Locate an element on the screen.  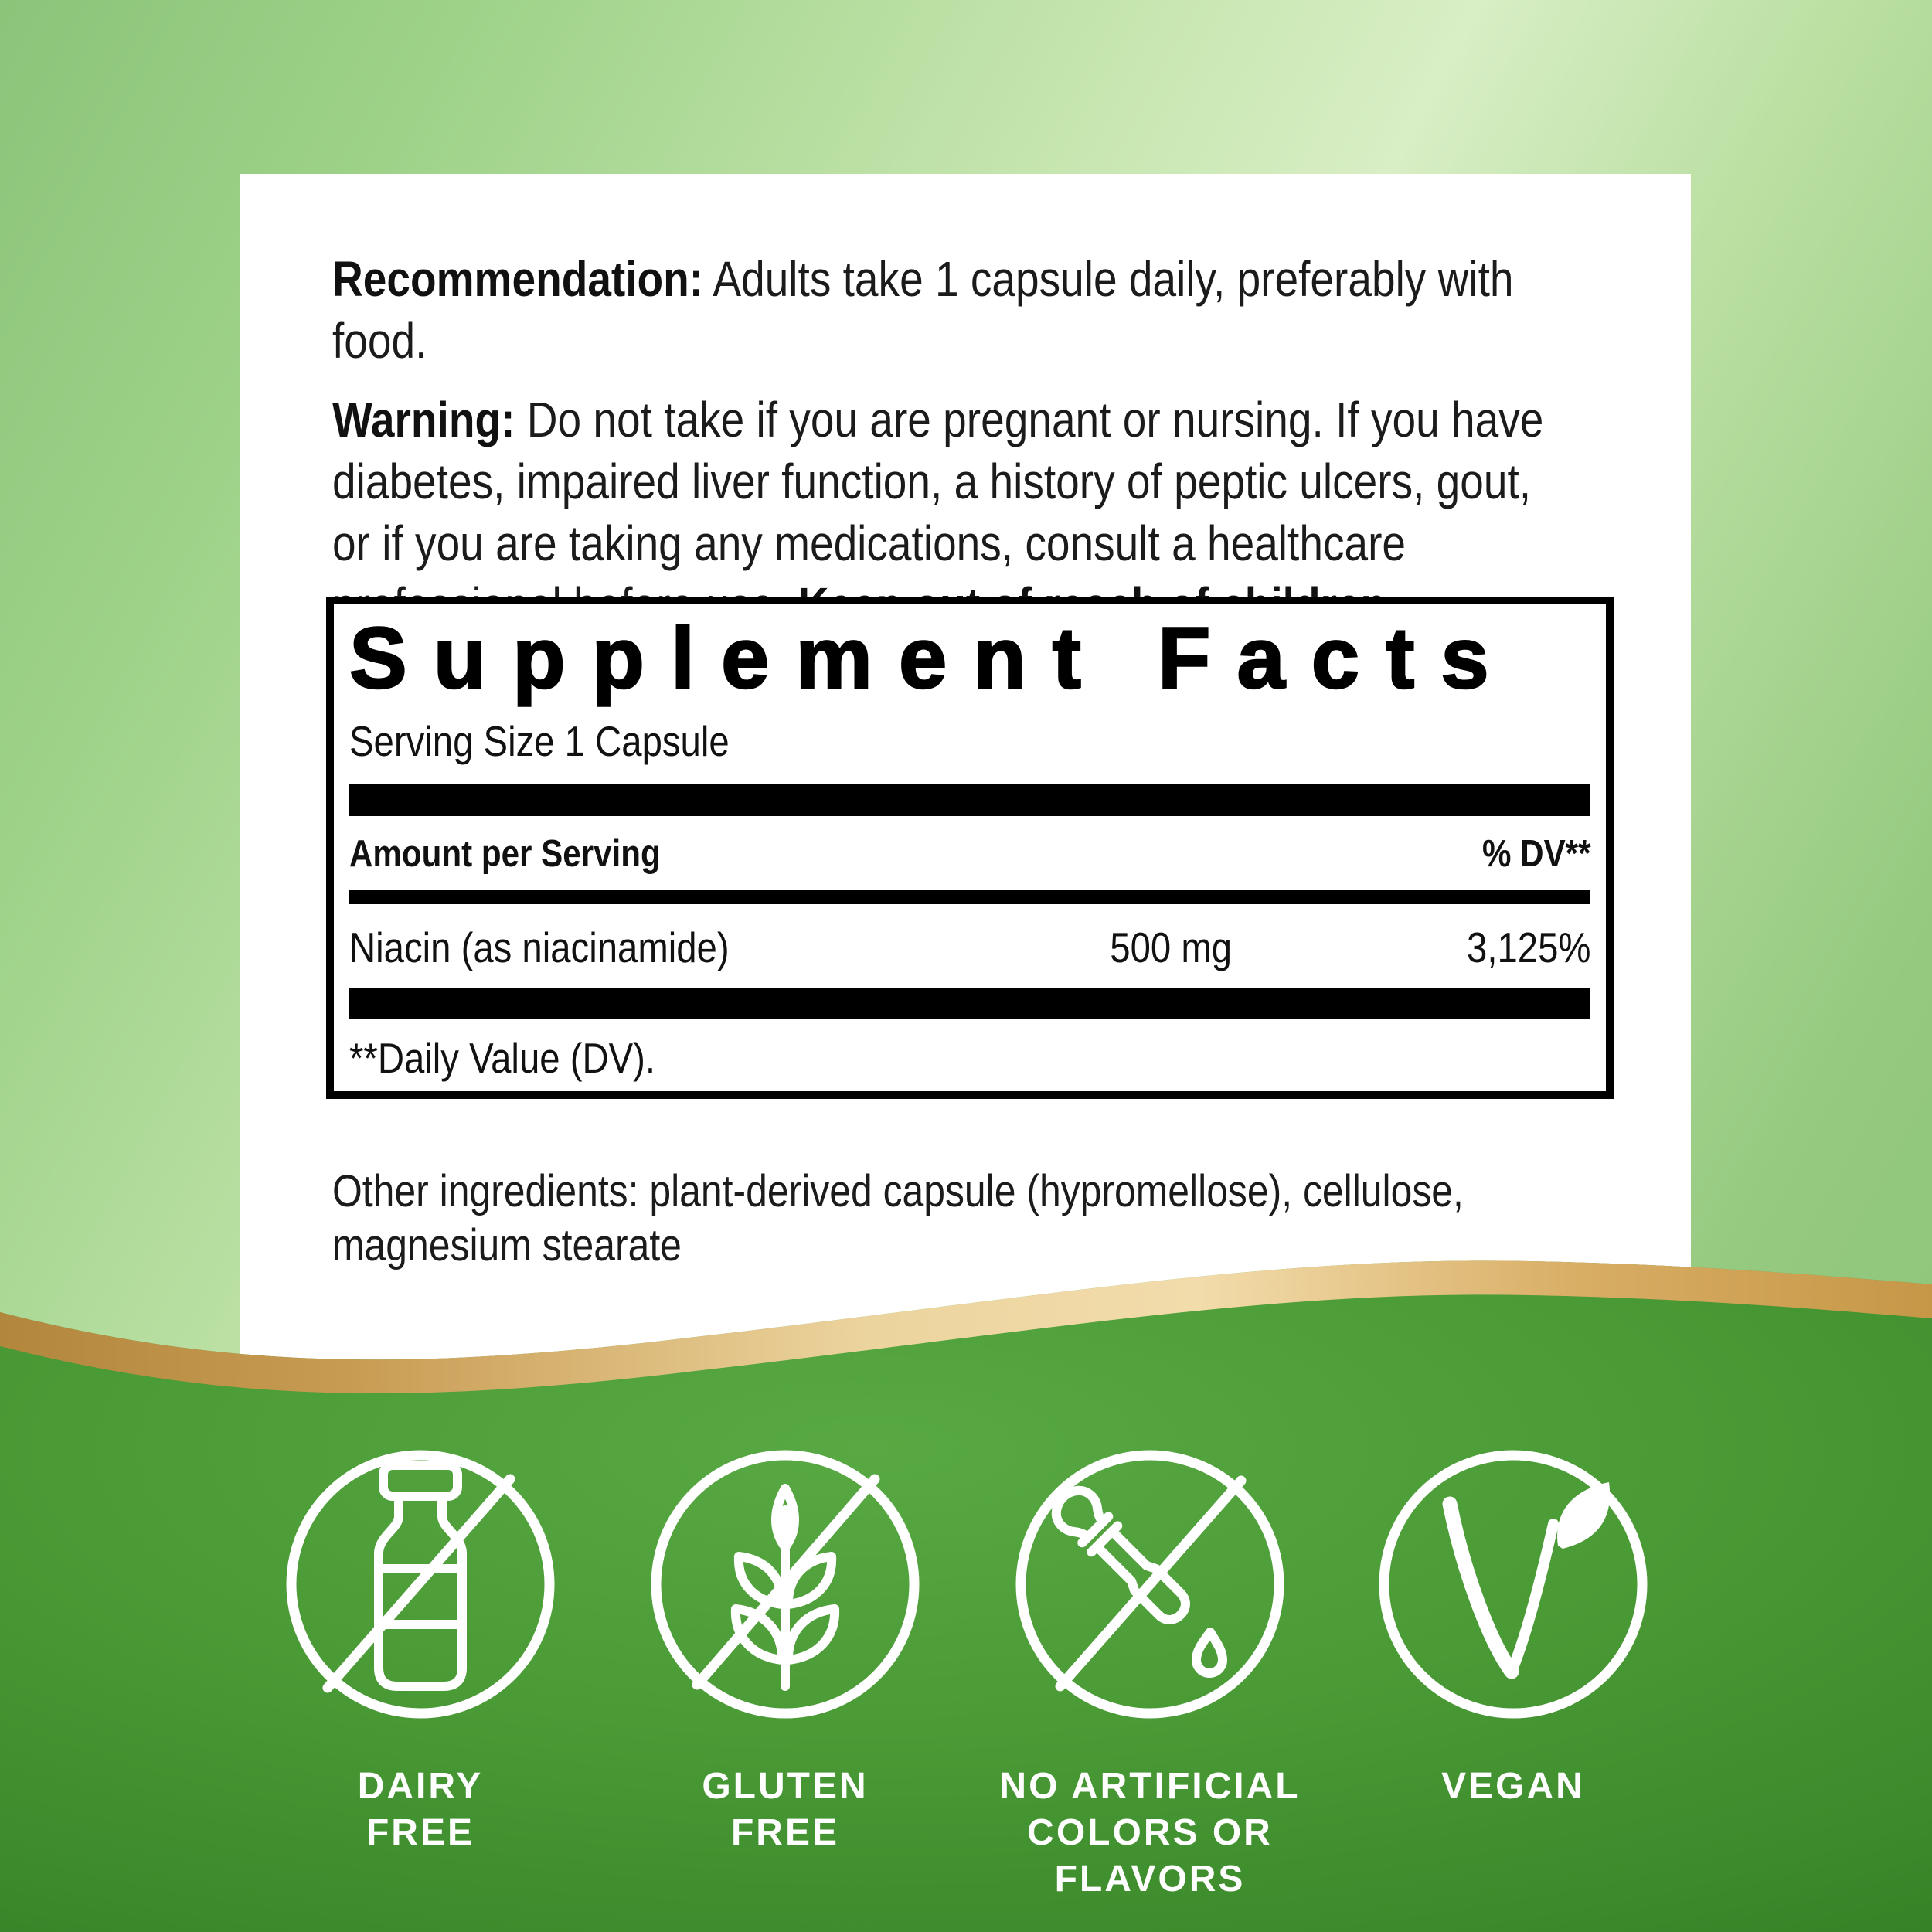
supplement-facts-title: Supplement Facts is located at coordinates (932, 658).